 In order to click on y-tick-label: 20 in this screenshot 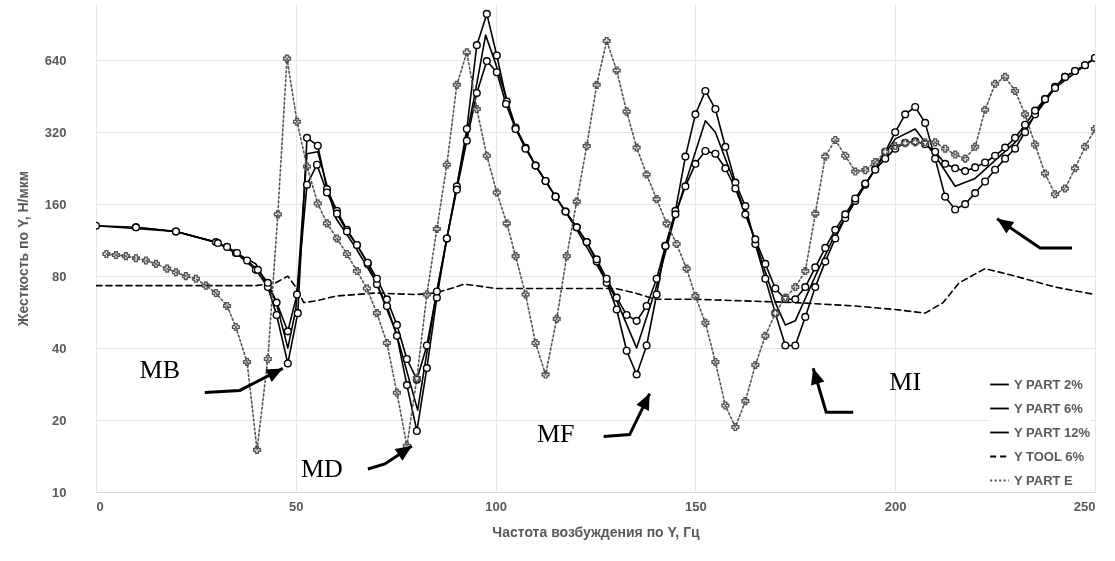, I will do `click(59, 420)`.